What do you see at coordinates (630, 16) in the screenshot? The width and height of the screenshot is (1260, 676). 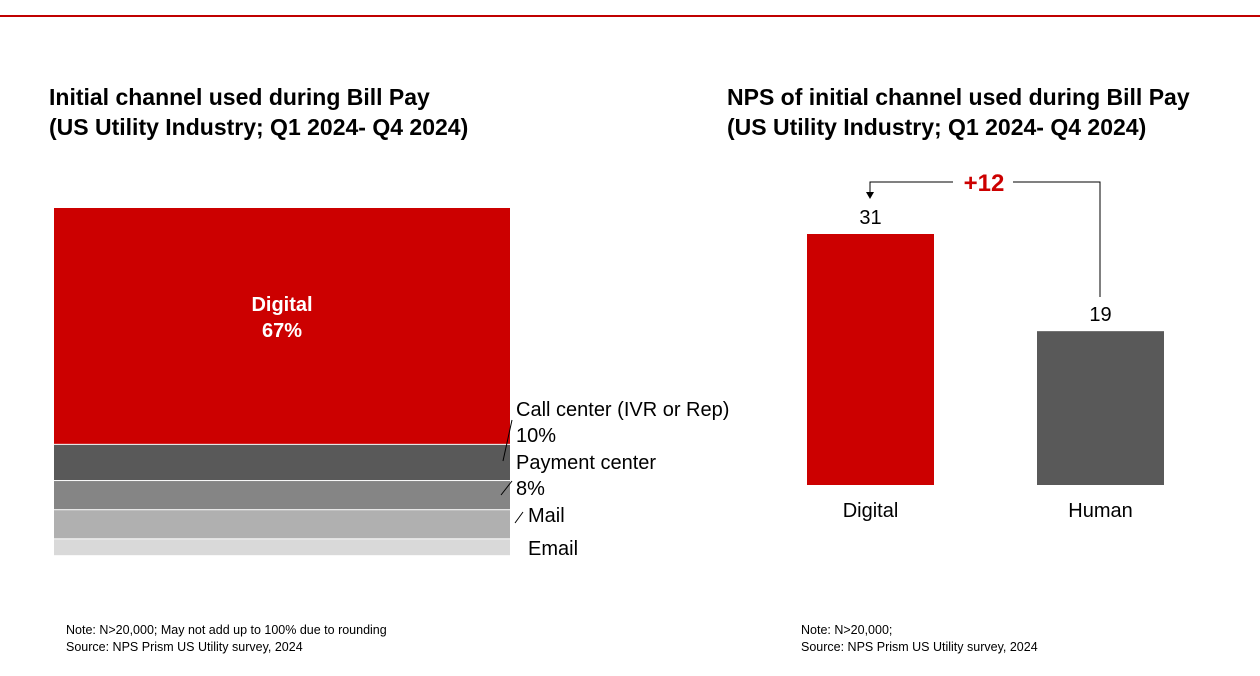 I see `top-rule` at bounding box center [630, 16].